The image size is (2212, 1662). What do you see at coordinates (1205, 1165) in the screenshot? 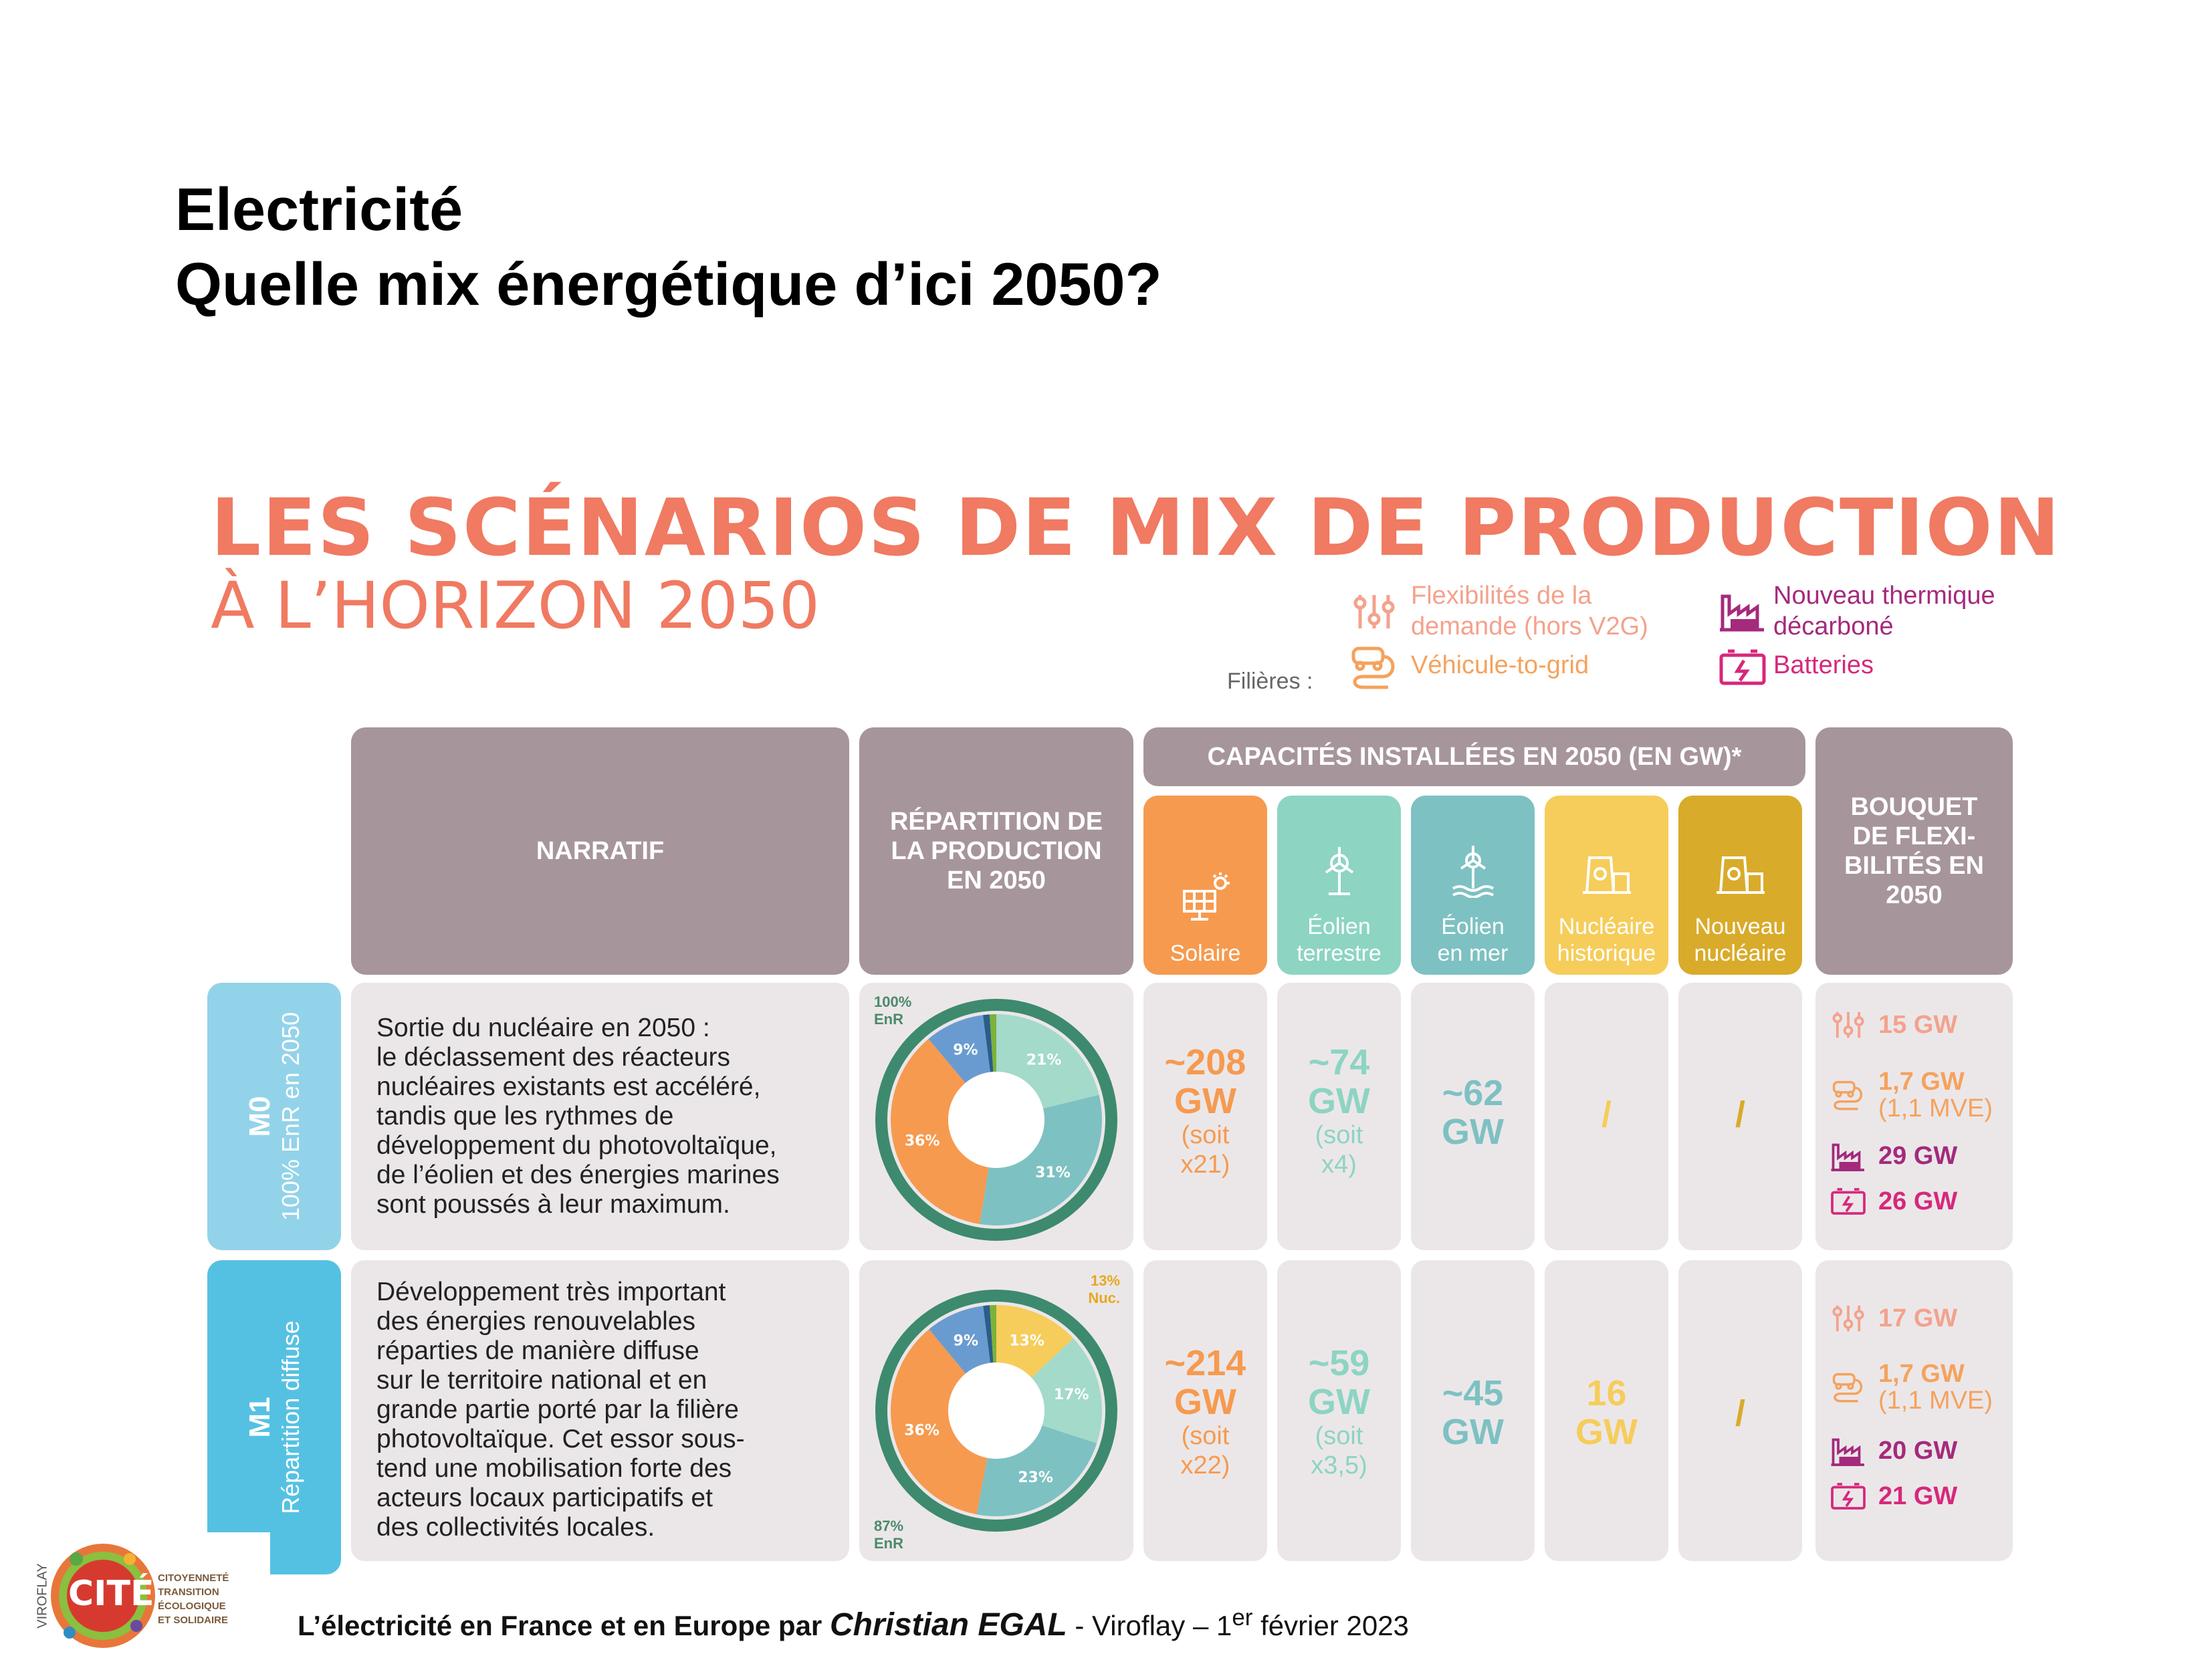
I see `capacity-note: x21)` at bounding box center [1205, 1165].